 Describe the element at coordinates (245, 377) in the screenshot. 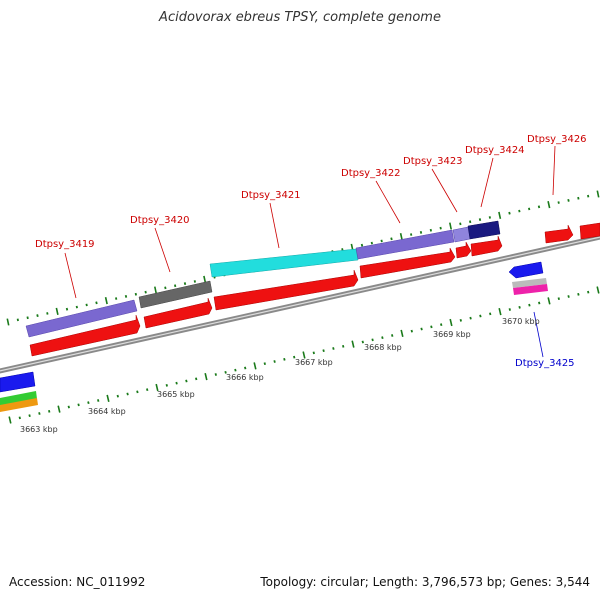

I see `scale-label-3666: 3666 kbp` at that location.